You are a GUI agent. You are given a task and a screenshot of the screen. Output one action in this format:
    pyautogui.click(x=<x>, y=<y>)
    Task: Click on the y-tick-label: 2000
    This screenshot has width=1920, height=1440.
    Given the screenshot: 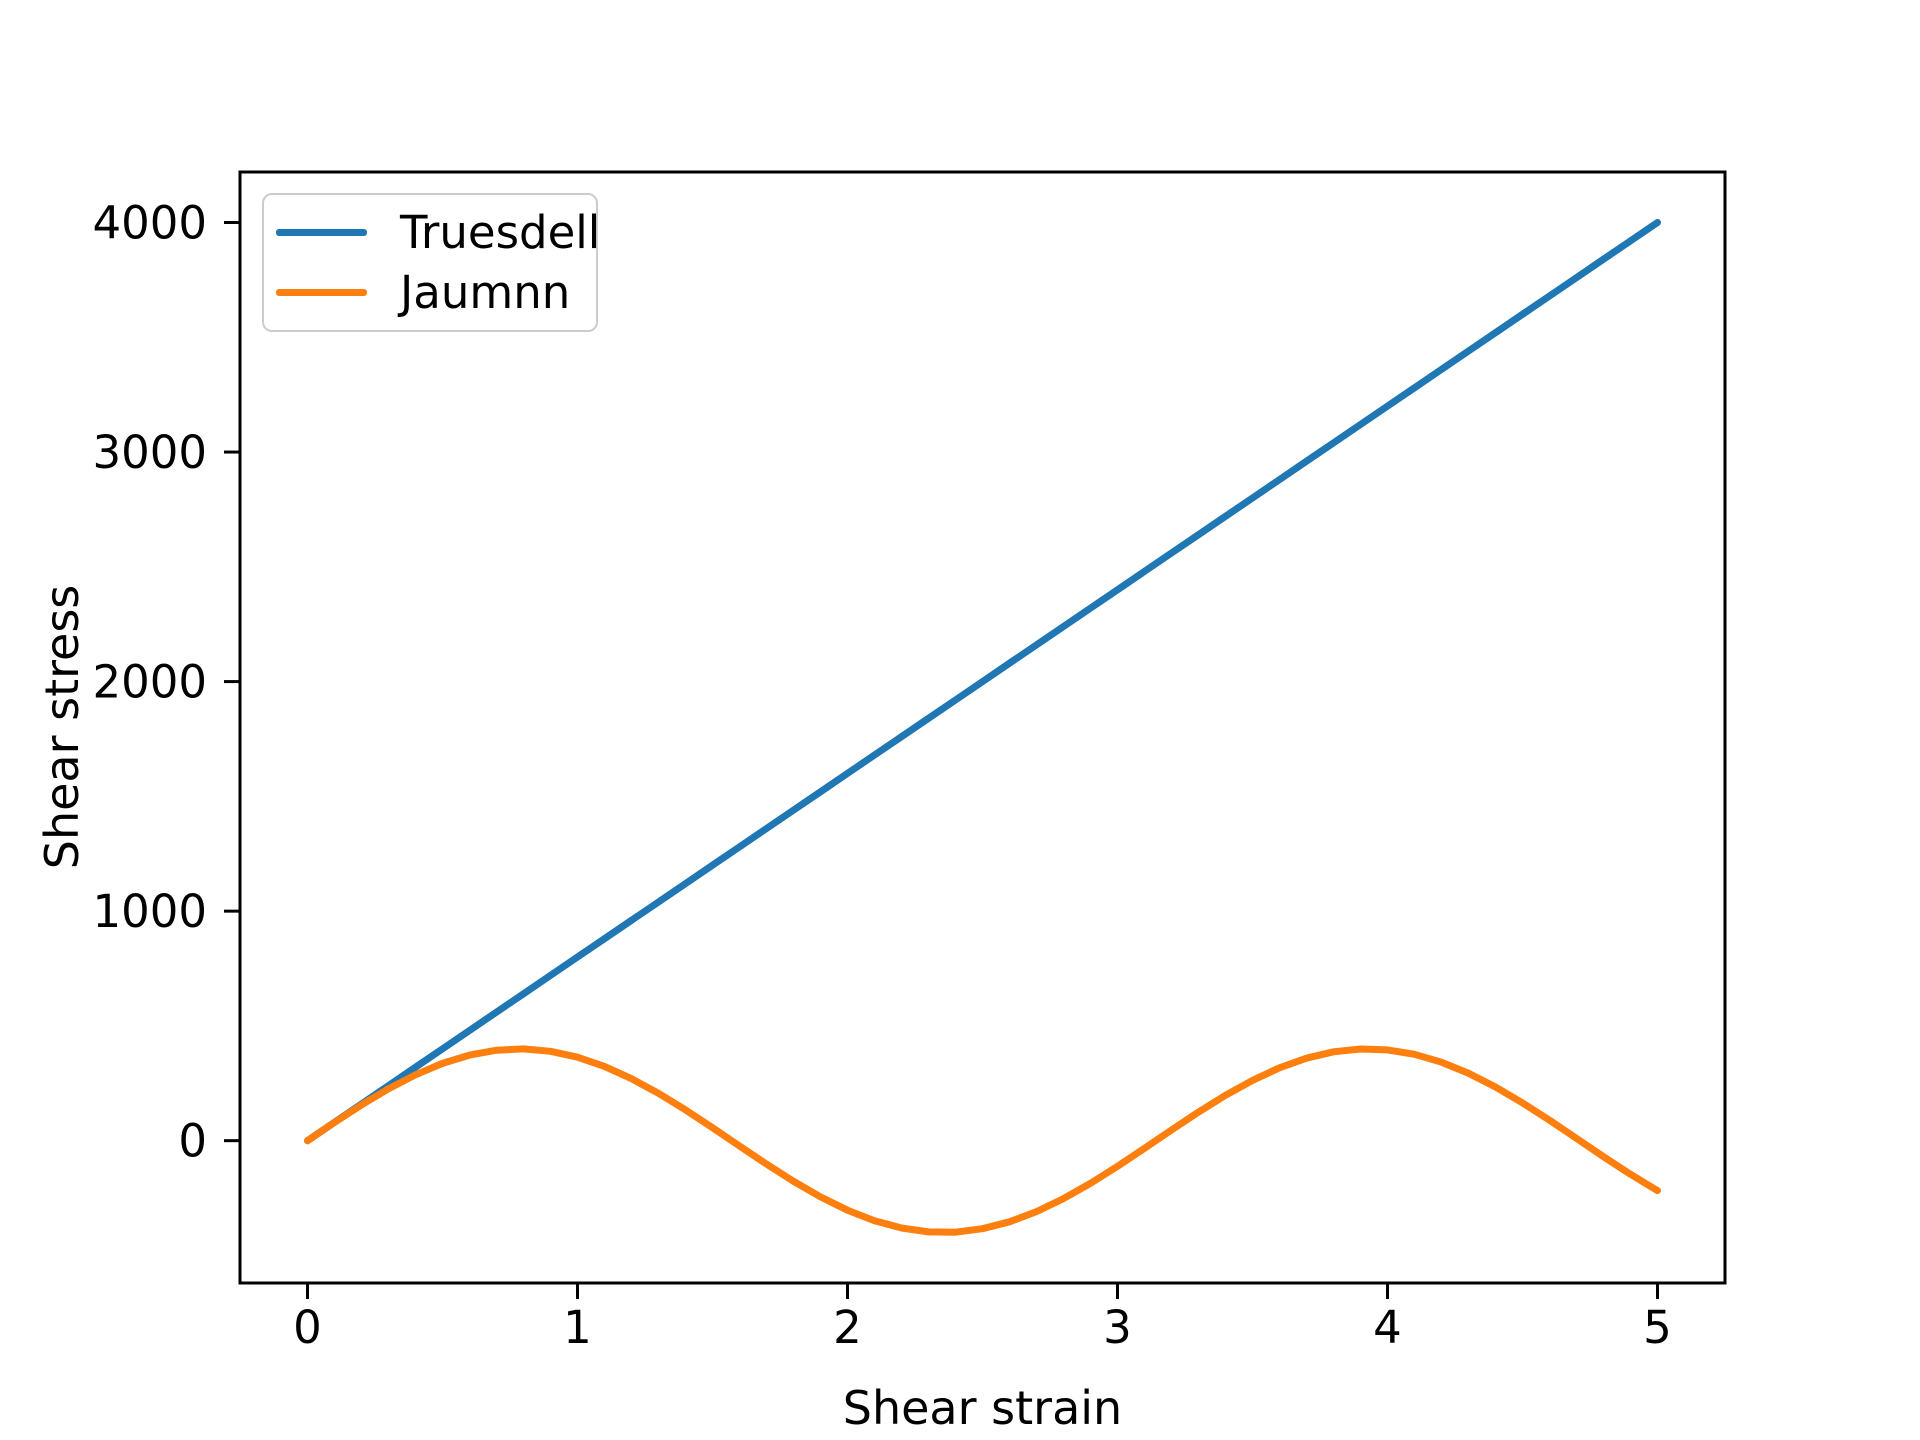 What is the action you would take?
    pyautogui.click(x=149, y=682)
    